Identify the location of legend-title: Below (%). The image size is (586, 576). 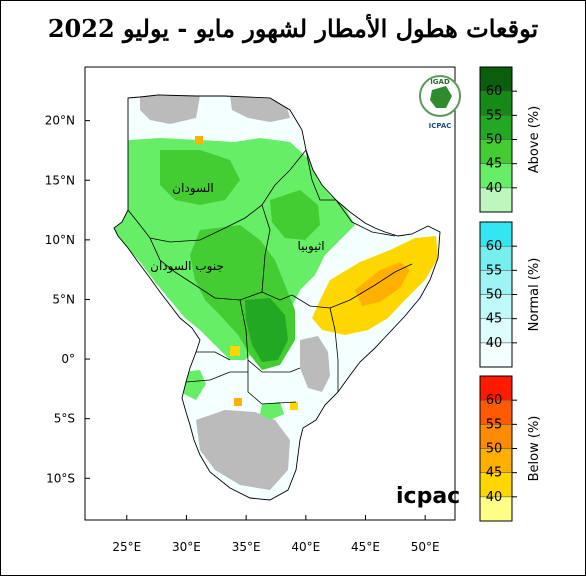
(534, 449).